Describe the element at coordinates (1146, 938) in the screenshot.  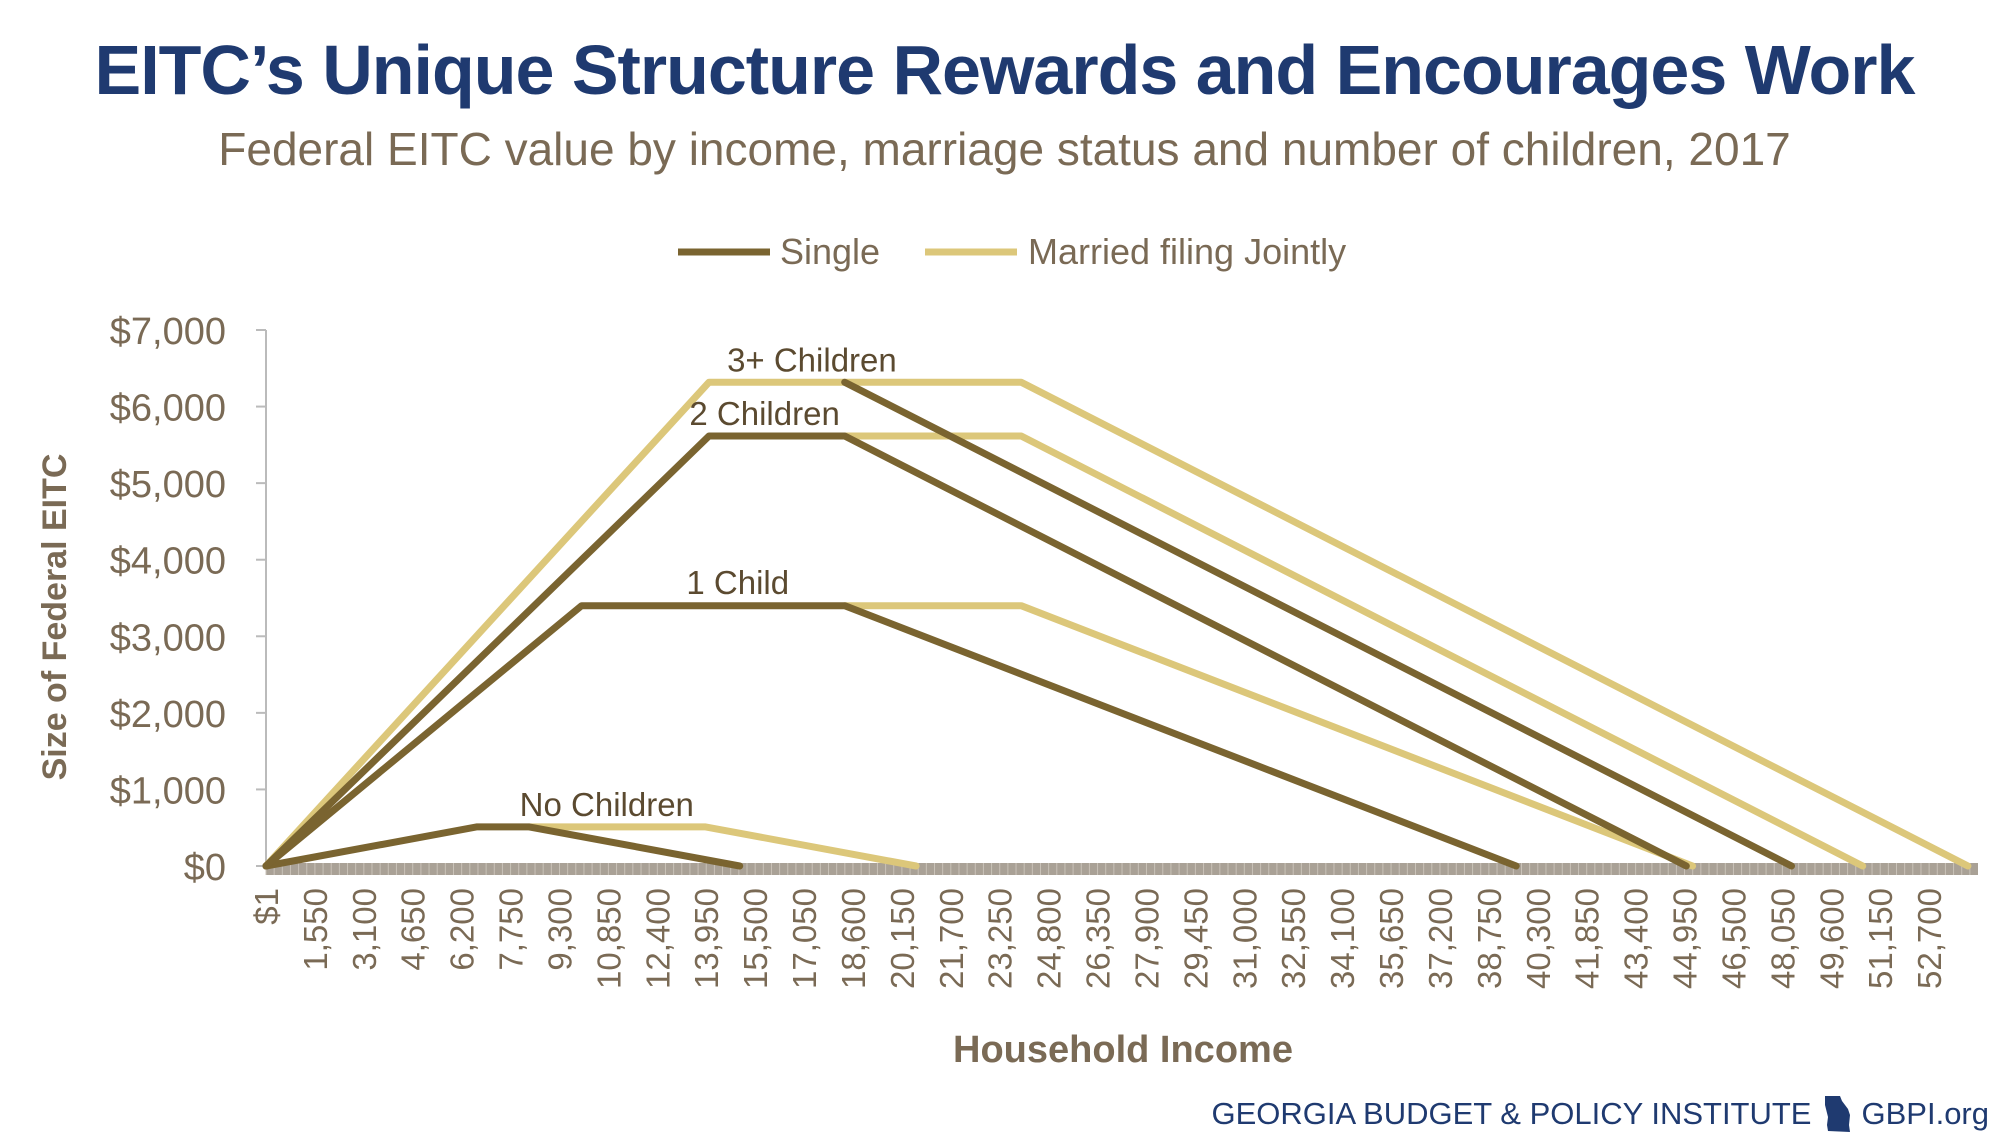
I see `x-tick-label: 27,900` at that location.